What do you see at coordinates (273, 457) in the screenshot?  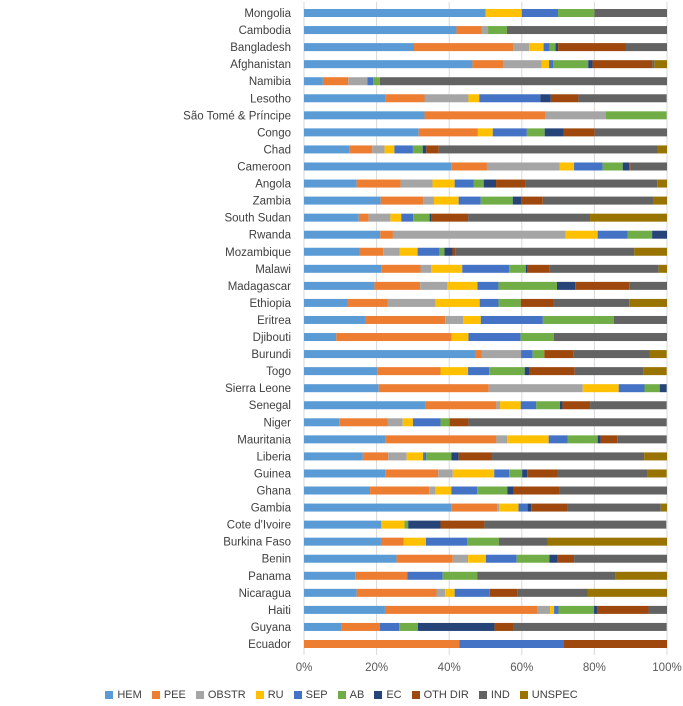 I see `category-label: Liberia` at bounding box center [273, 457].